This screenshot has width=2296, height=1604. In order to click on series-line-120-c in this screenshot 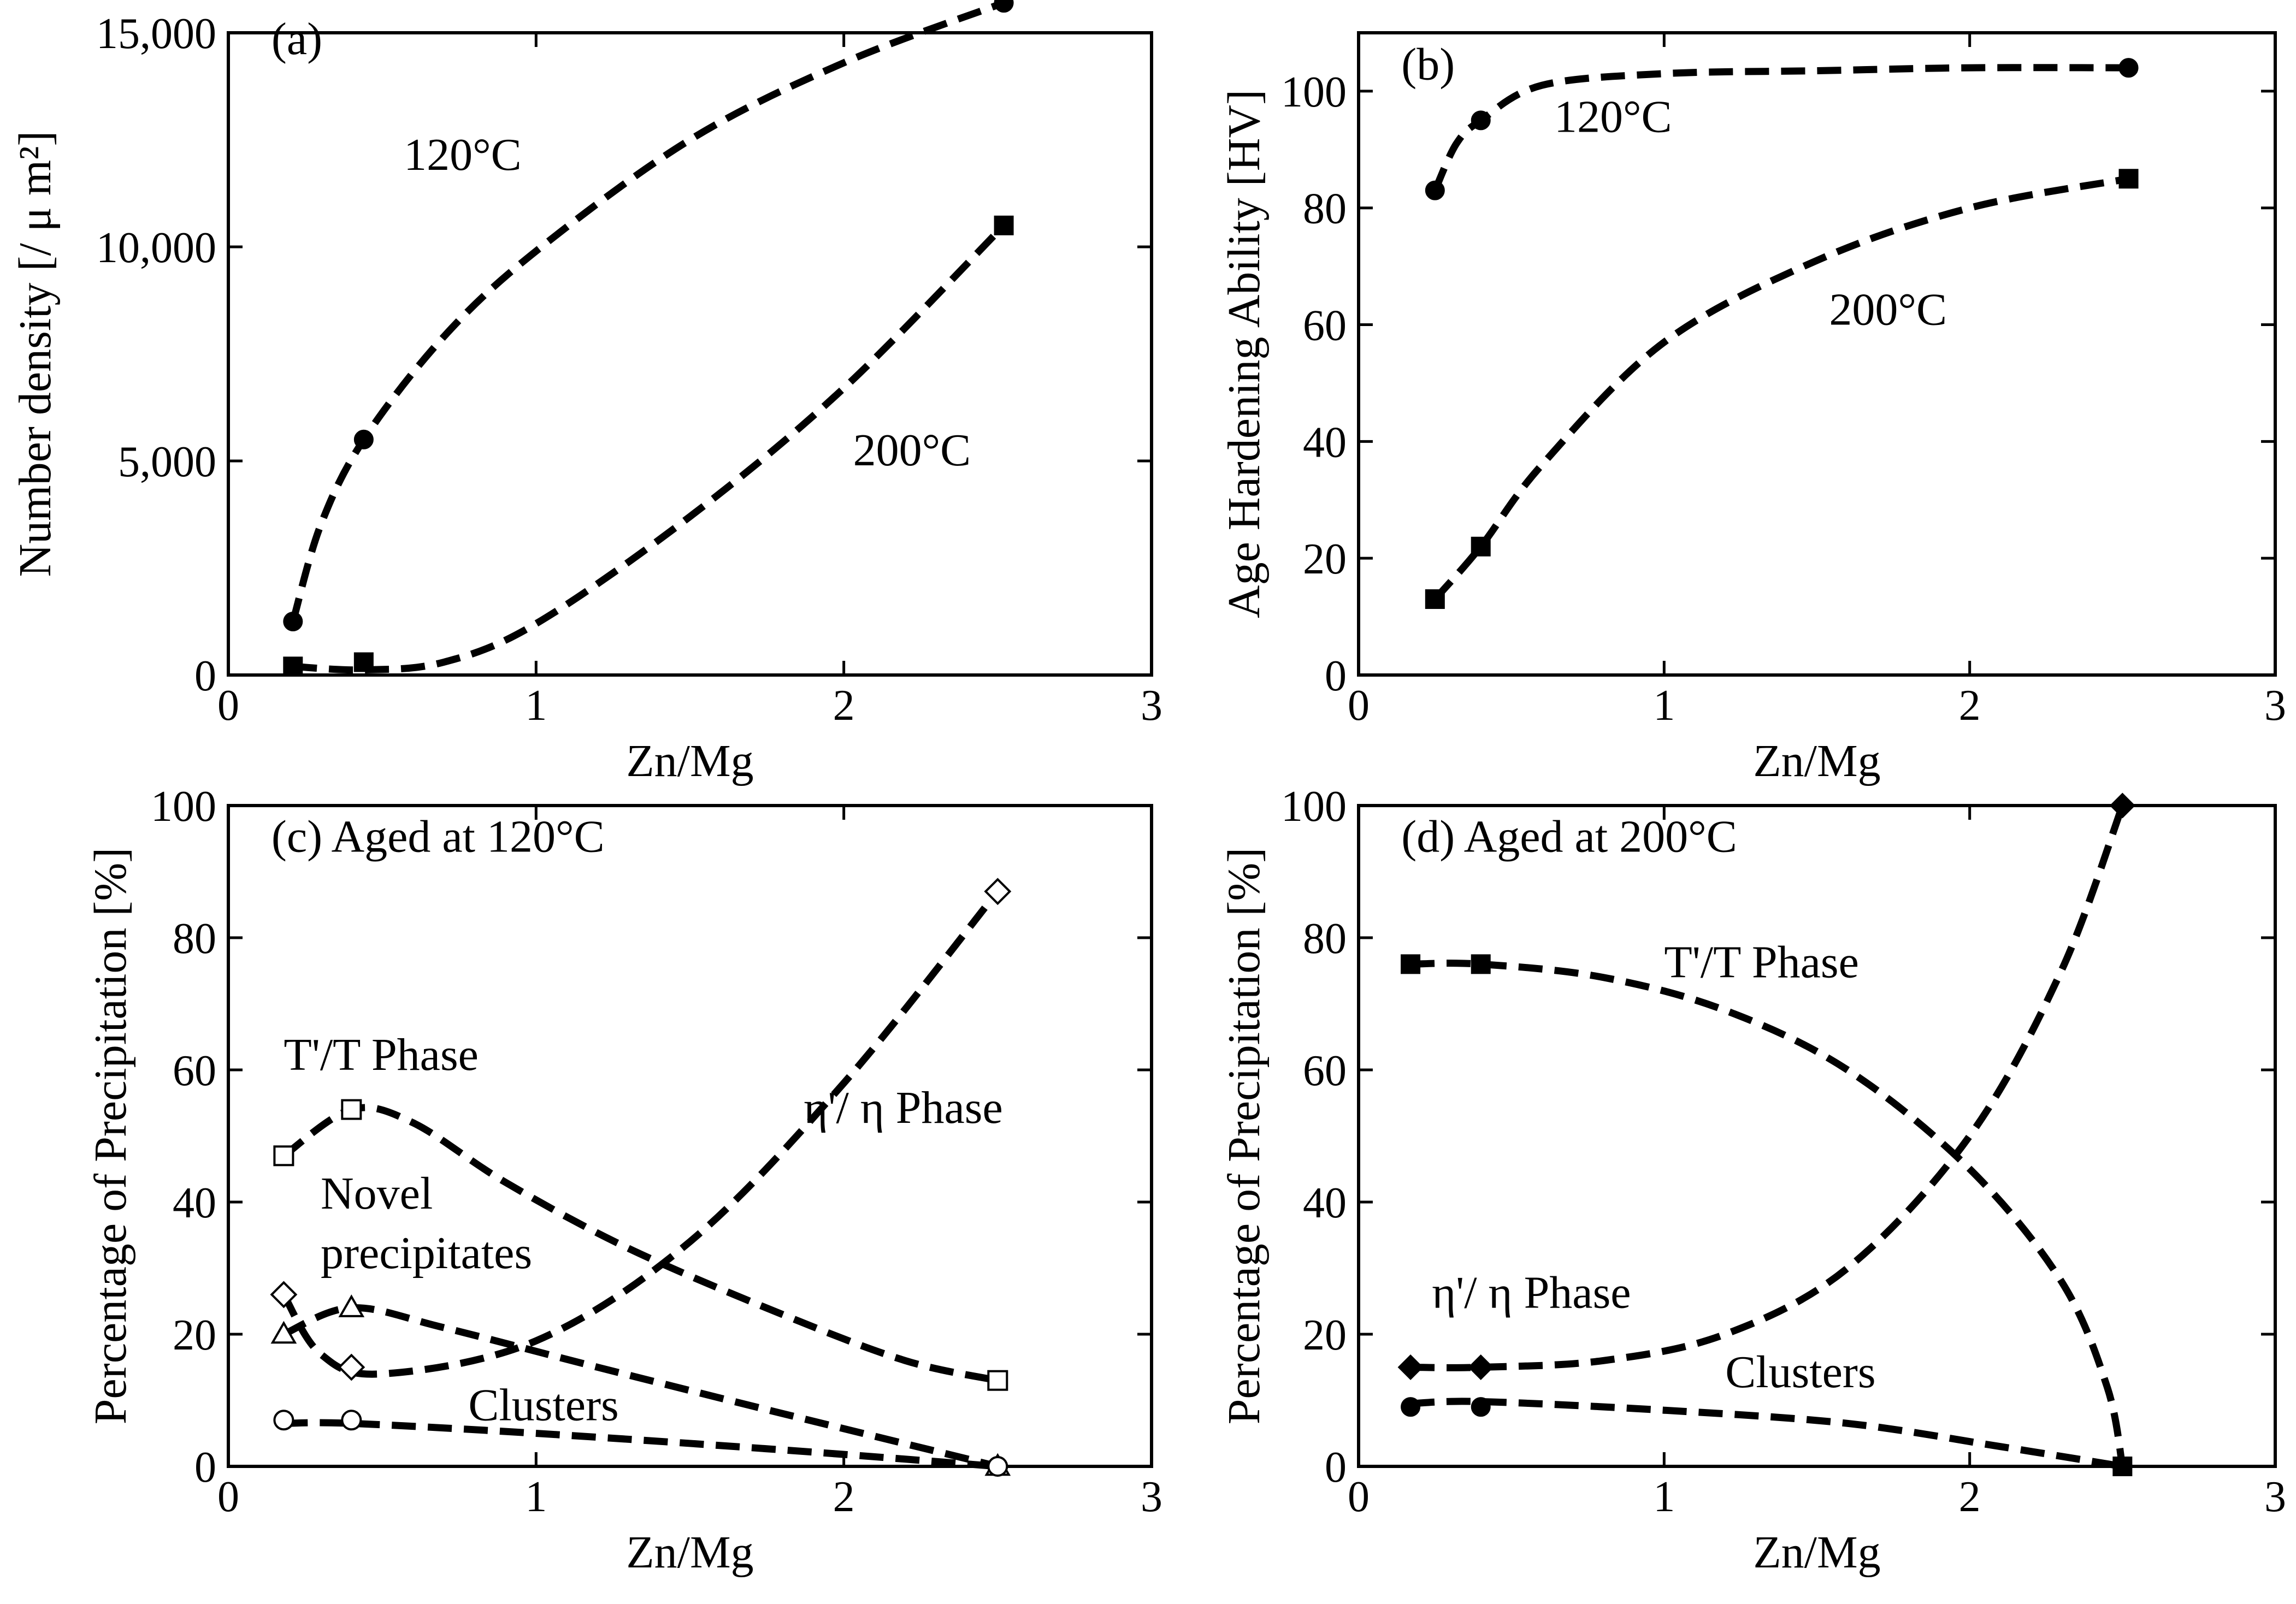, I will do `click(1780, 128)`.